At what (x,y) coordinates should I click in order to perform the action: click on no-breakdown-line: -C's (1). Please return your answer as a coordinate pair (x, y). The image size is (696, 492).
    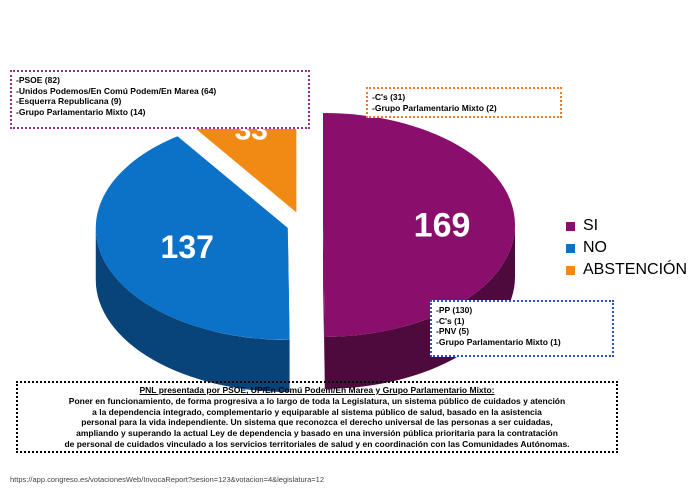
    Looking at the image, I should click on (450, 320).